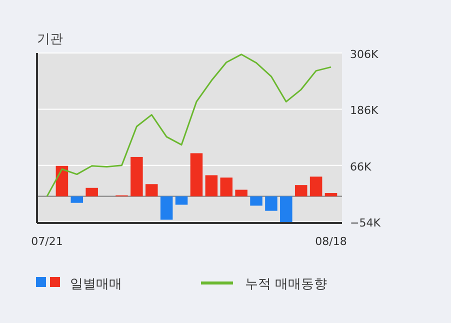  I want to click on legend-label: 일별매매, so click(96, 284).